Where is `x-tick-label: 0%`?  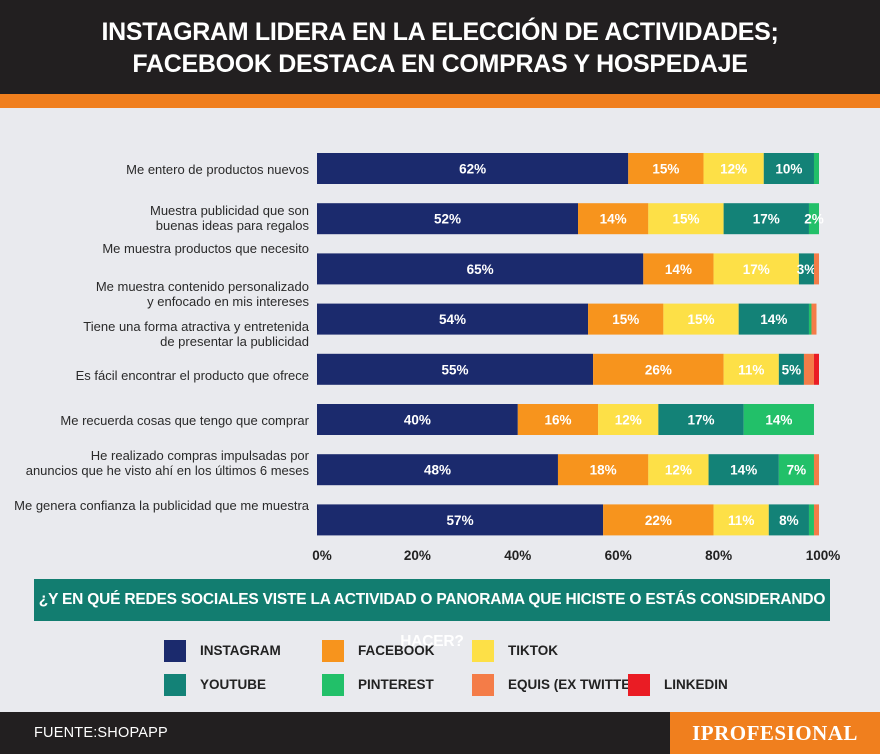
x-tick-label: 0% is located at coordinates (322, 555).